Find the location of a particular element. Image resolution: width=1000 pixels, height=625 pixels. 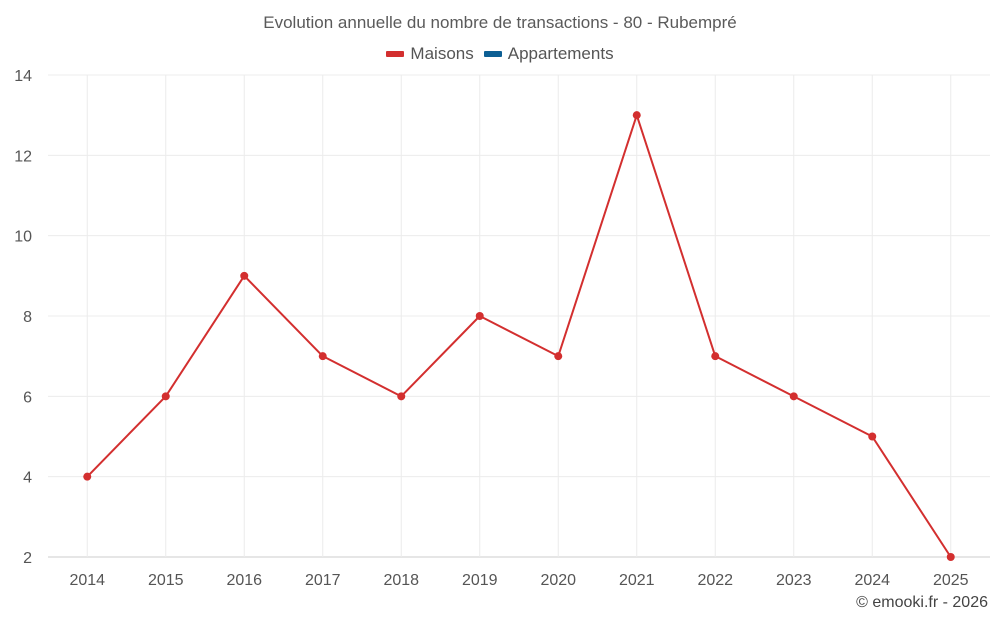

x-tick-label: 2019 is located at coordinates (480, 580).